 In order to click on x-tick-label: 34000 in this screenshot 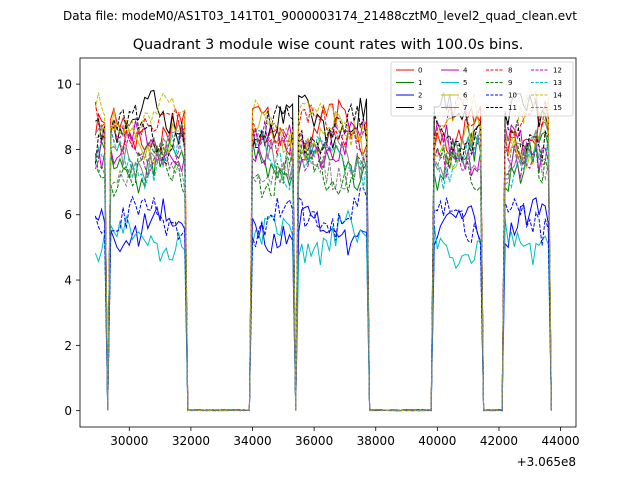, I will do `click(252, 441)`.